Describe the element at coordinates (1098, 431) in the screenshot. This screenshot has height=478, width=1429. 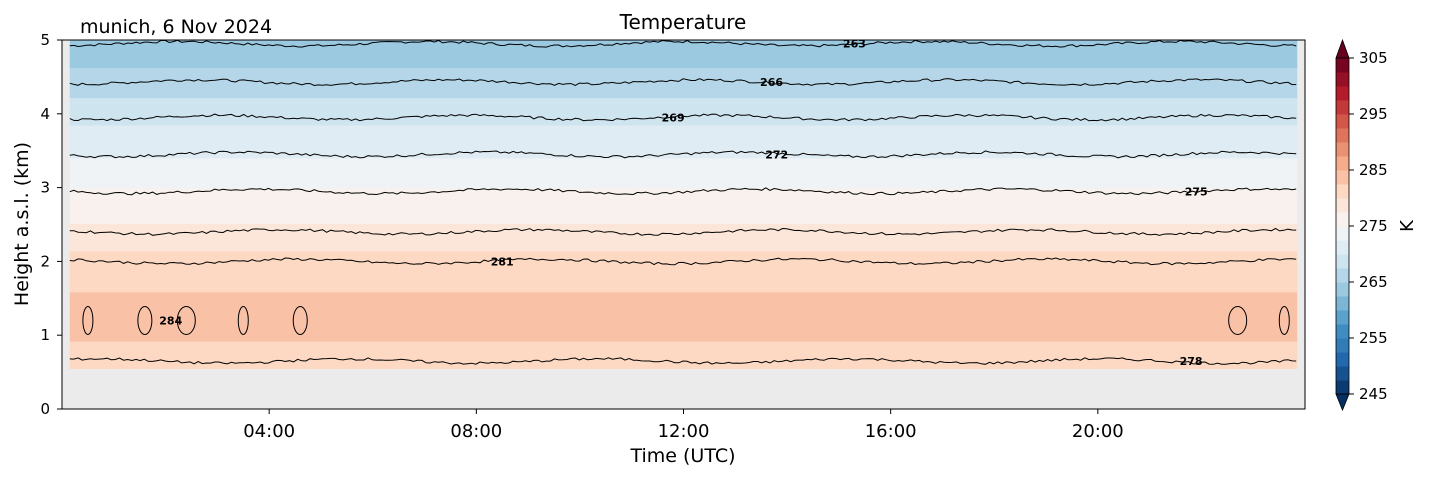
I see `x-tick-label: 20:00` at that location.